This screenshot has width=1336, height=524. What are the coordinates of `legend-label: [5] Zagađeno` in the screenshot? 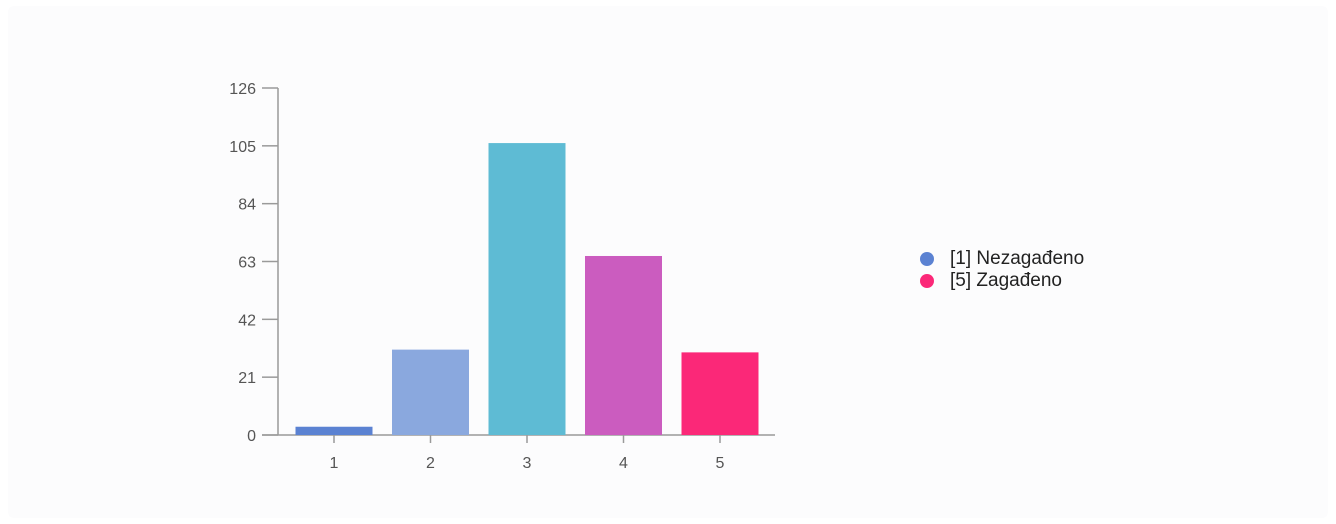 It's located at (1006, 280).